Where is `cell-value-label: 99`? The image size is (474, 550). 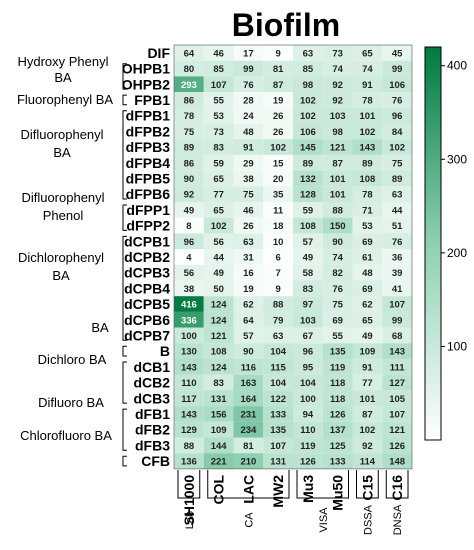 cell-value-label: 99 is located at coordinates (248, 69).